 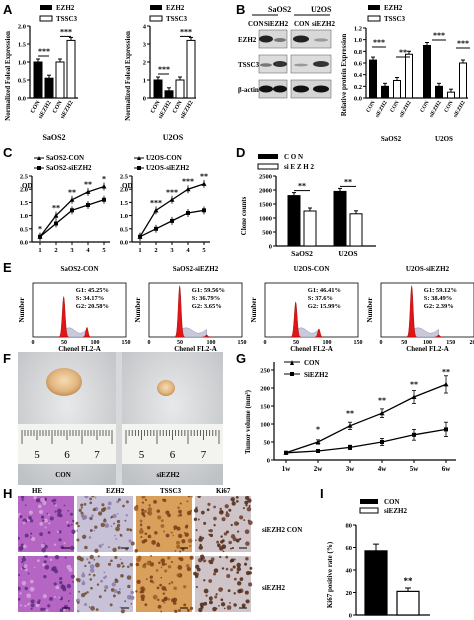 I want to click on pc-left-xtick-1: 2, so click(x=55, y=250).